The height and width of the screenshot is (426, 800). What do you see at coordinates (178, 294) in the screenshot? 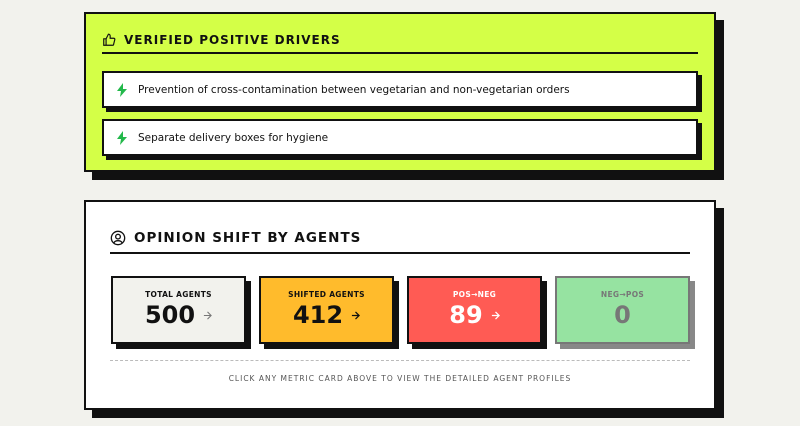
I see `metric-label: TOTAL AGENTS` at bounding box center [178, 294].